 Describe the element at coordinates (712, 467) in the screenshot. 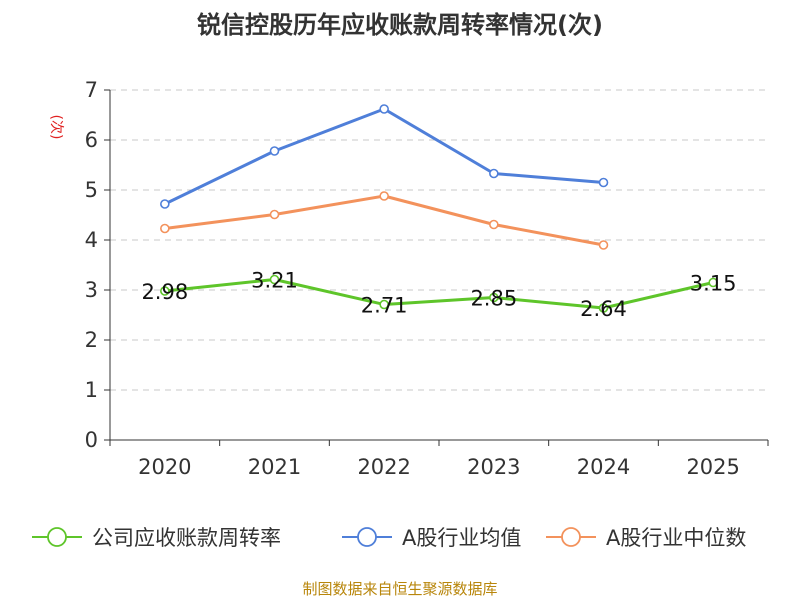

I see `x-tick-label: 2025` at that location.